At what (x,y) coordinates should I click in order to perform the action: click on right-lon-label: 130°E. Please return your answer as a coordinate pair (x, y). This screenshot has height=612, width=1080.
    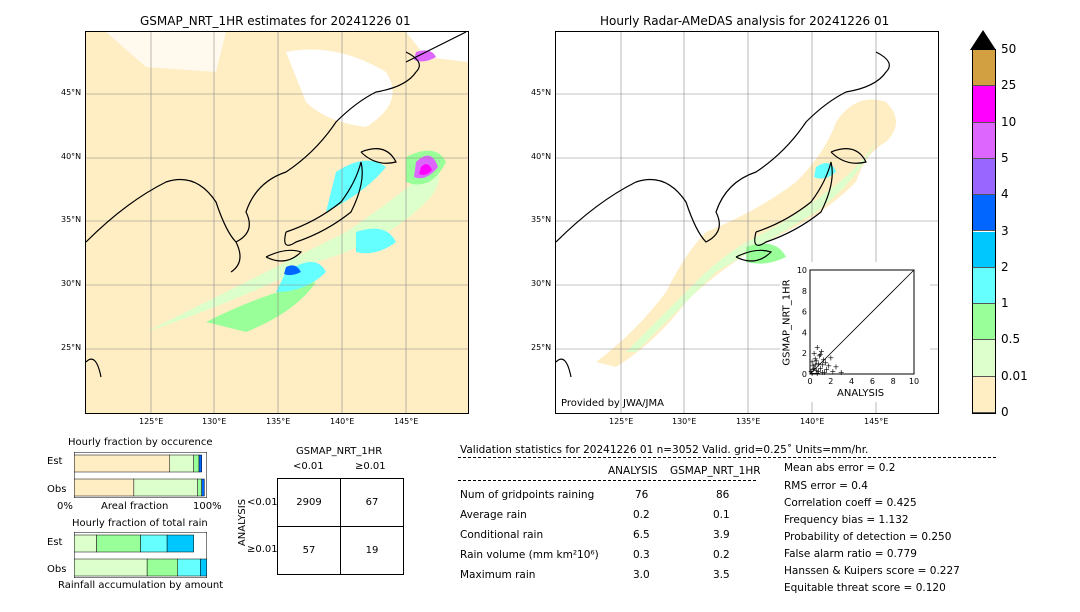
    Looking at the image, I should click on (684, 421).